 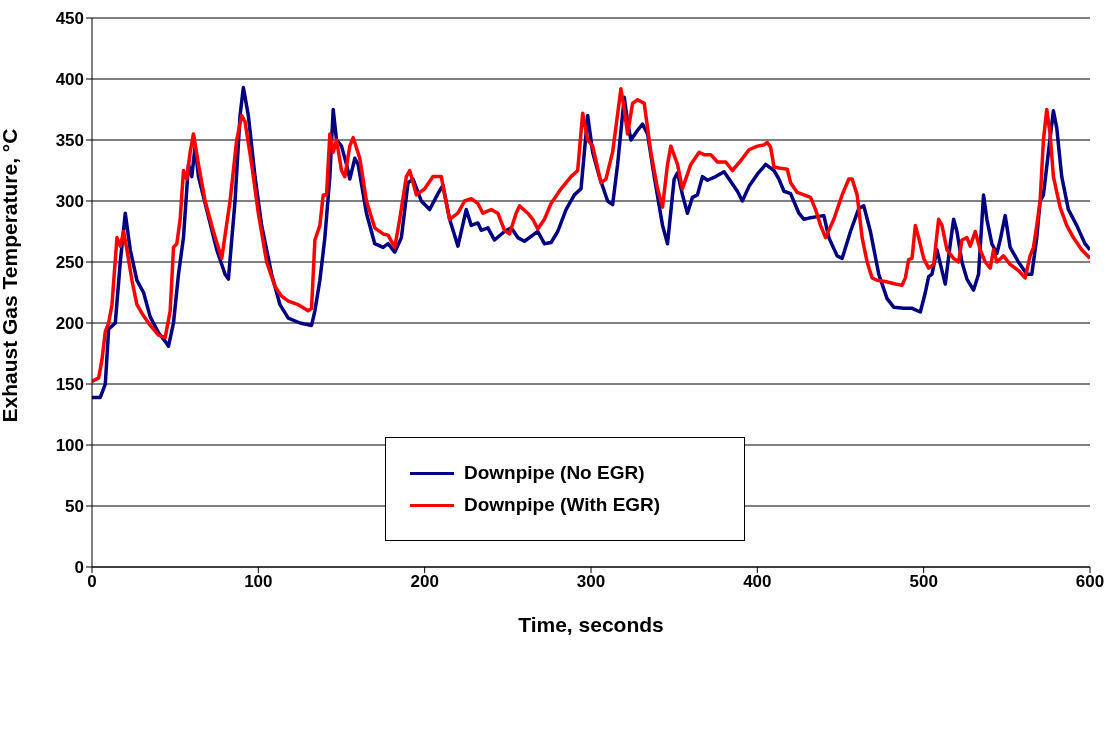 What do you see at coordinates (11, 275) in the screenshot?
I see `y-axis-title: Exhaust Gas Temperature, °C` at bounding box center [11, 275].